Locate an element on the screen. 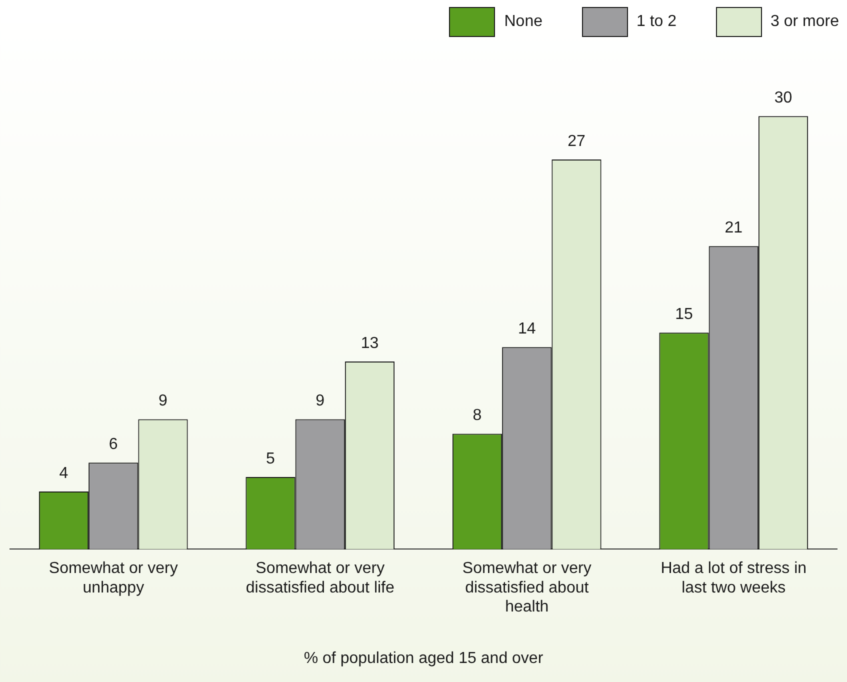 Image resolution: width=847 pixels, height=682 pixels. data-label: 27 is located at coordinates (577, 141).